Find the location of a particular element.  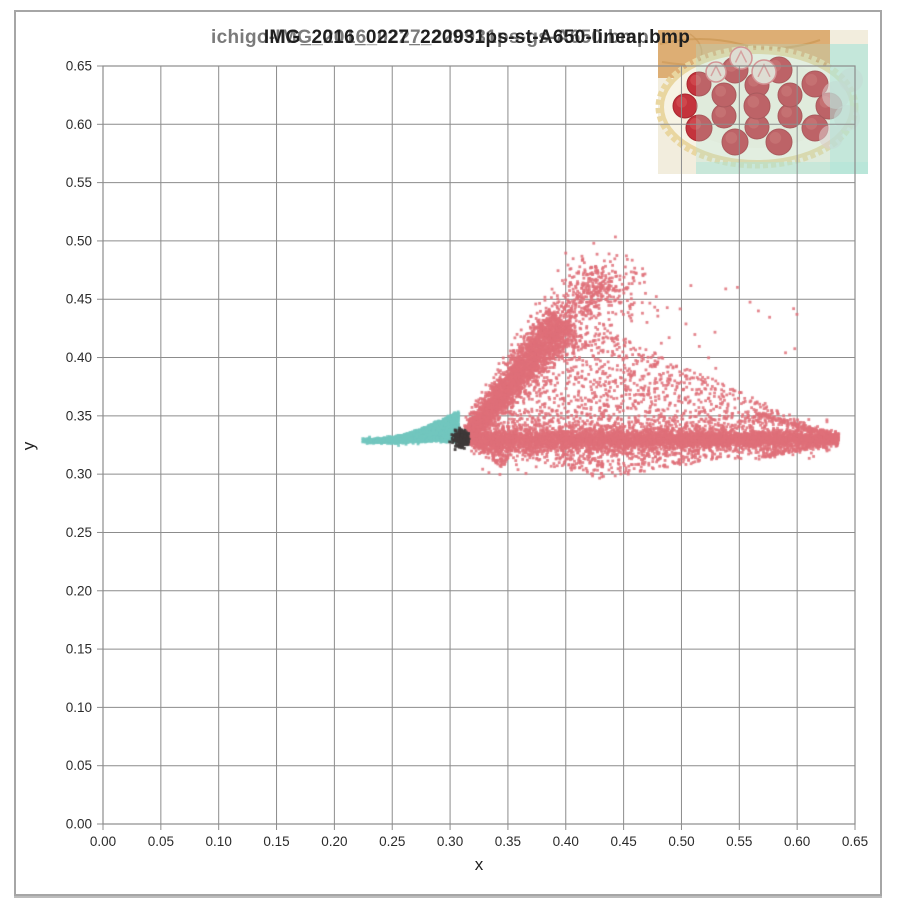

x-tick-label: 0.30 is located at coordinates (450, 841).